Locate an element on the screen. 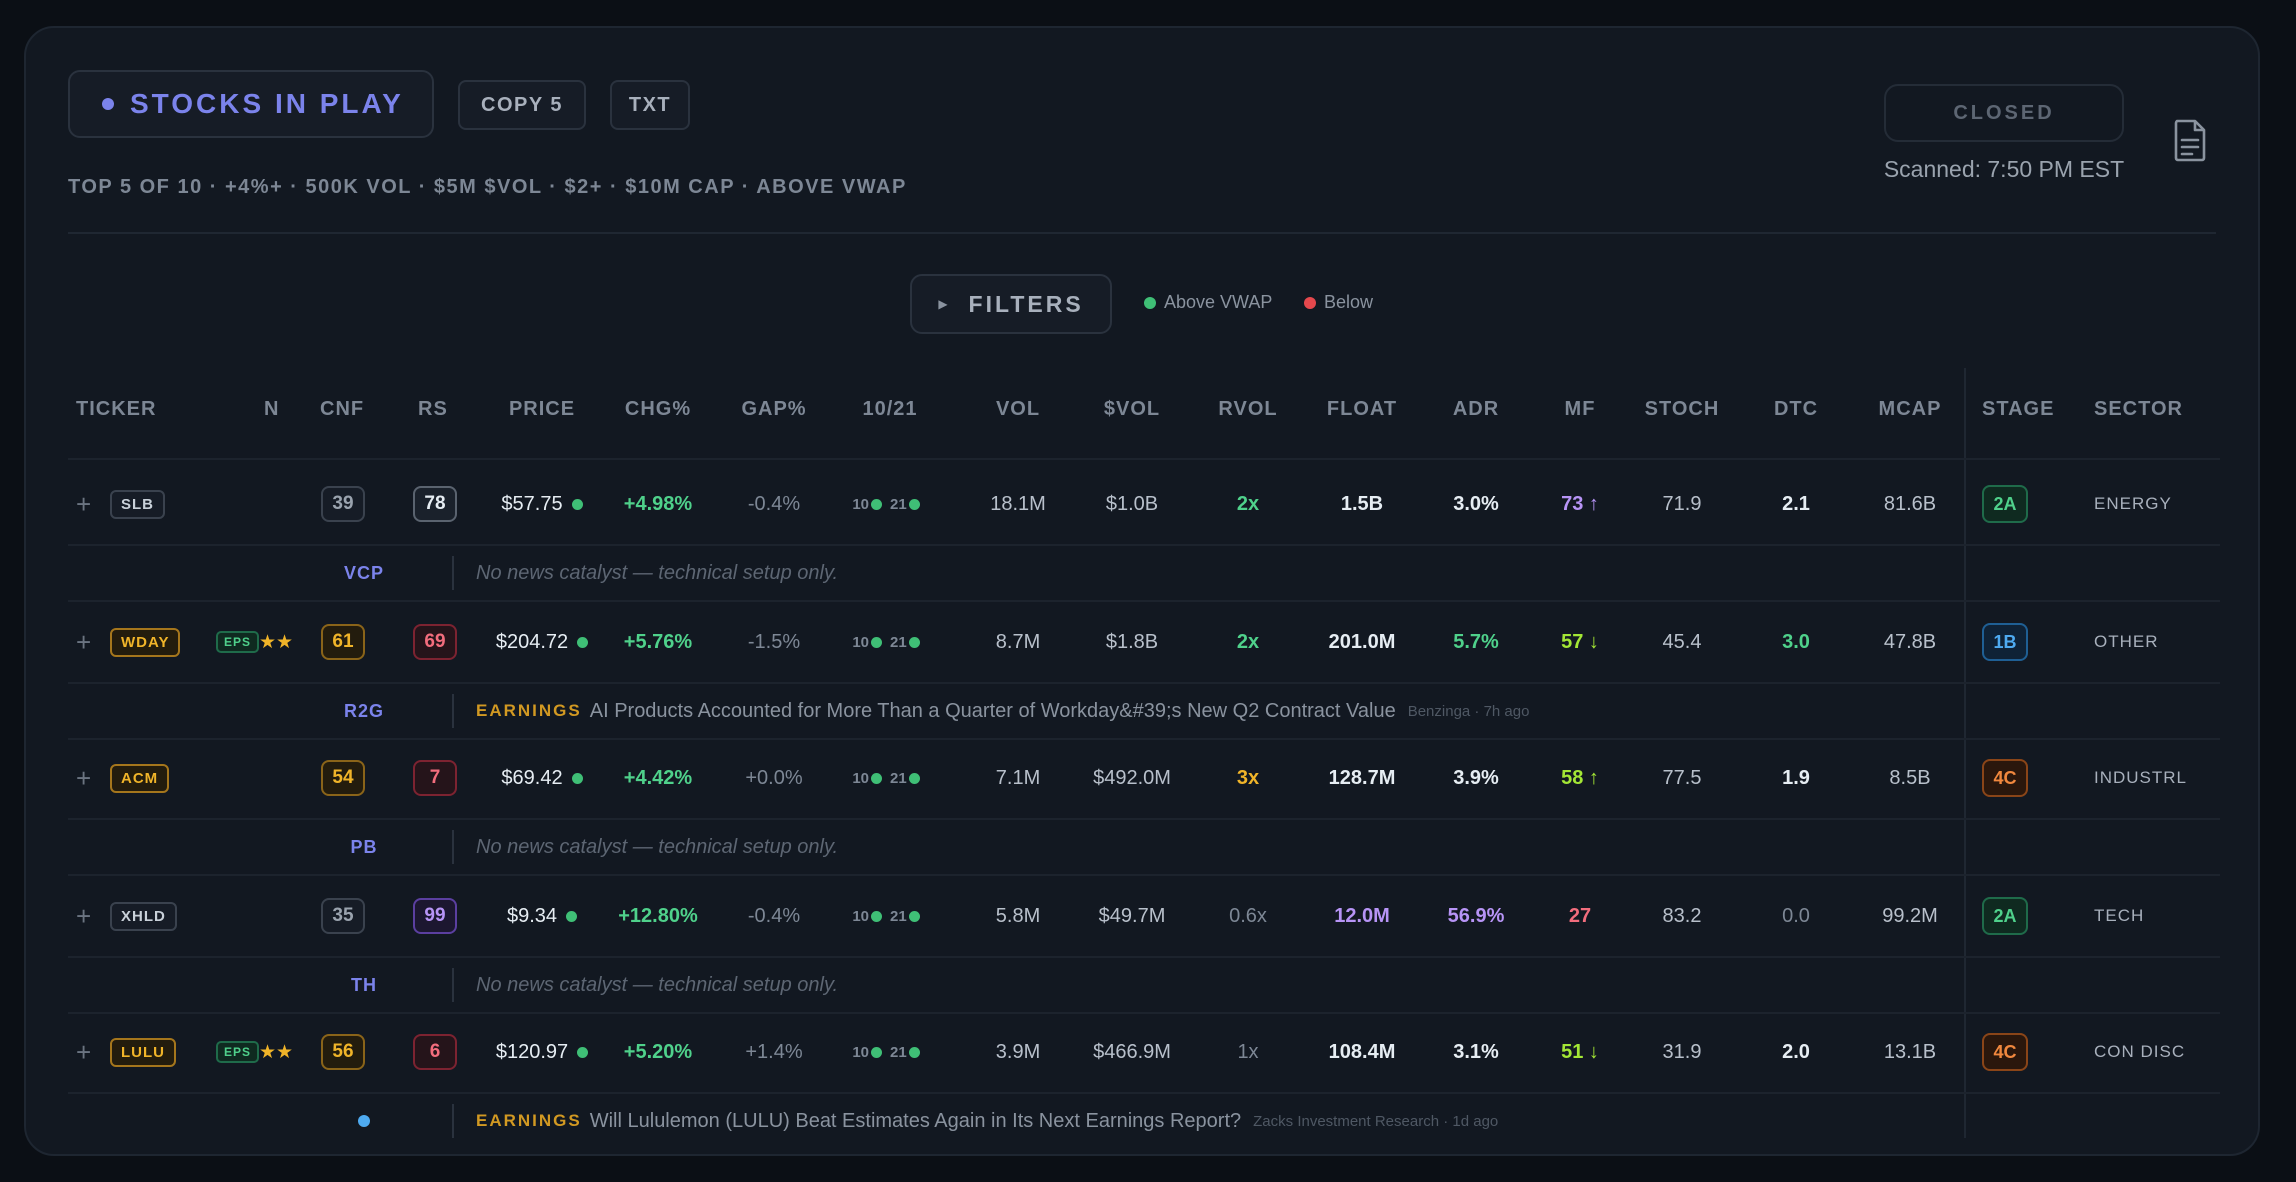  rvol: 3x is located at coordinates (1248, 777).